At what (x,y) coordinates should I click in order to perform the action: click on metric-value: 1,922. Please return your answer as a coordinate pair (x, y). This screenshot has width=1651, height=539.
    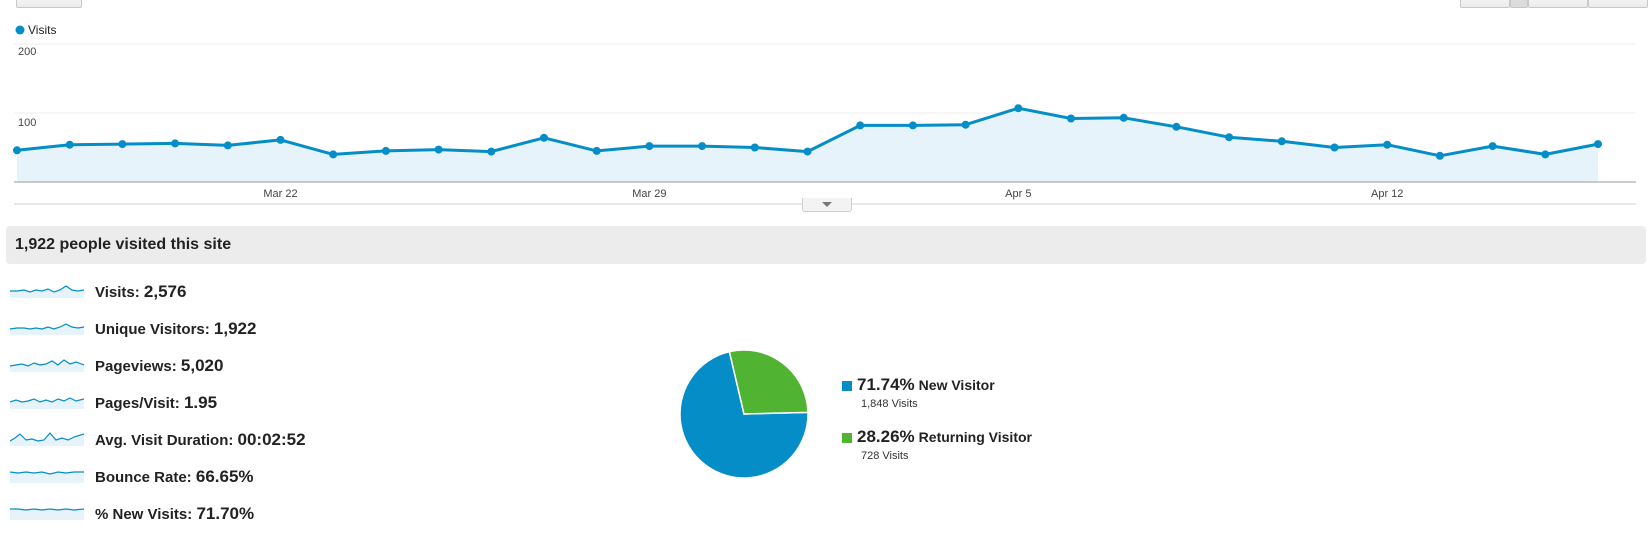
    Looking at the image, I should click on (235, 328).